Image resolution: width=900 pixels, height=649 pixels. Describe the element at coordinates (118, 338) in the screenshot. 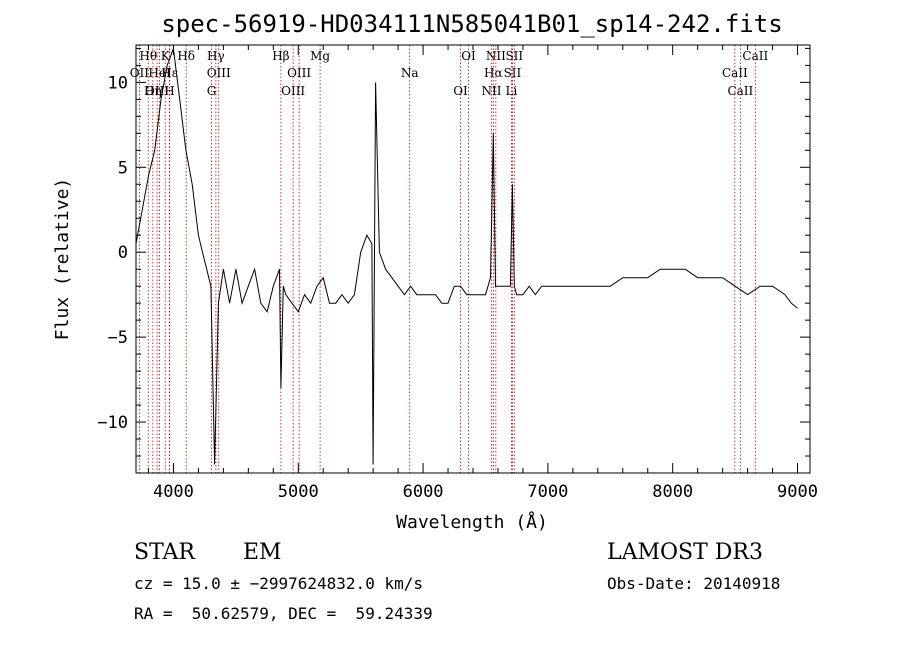

I see `y-tick-label: −5` at that location.